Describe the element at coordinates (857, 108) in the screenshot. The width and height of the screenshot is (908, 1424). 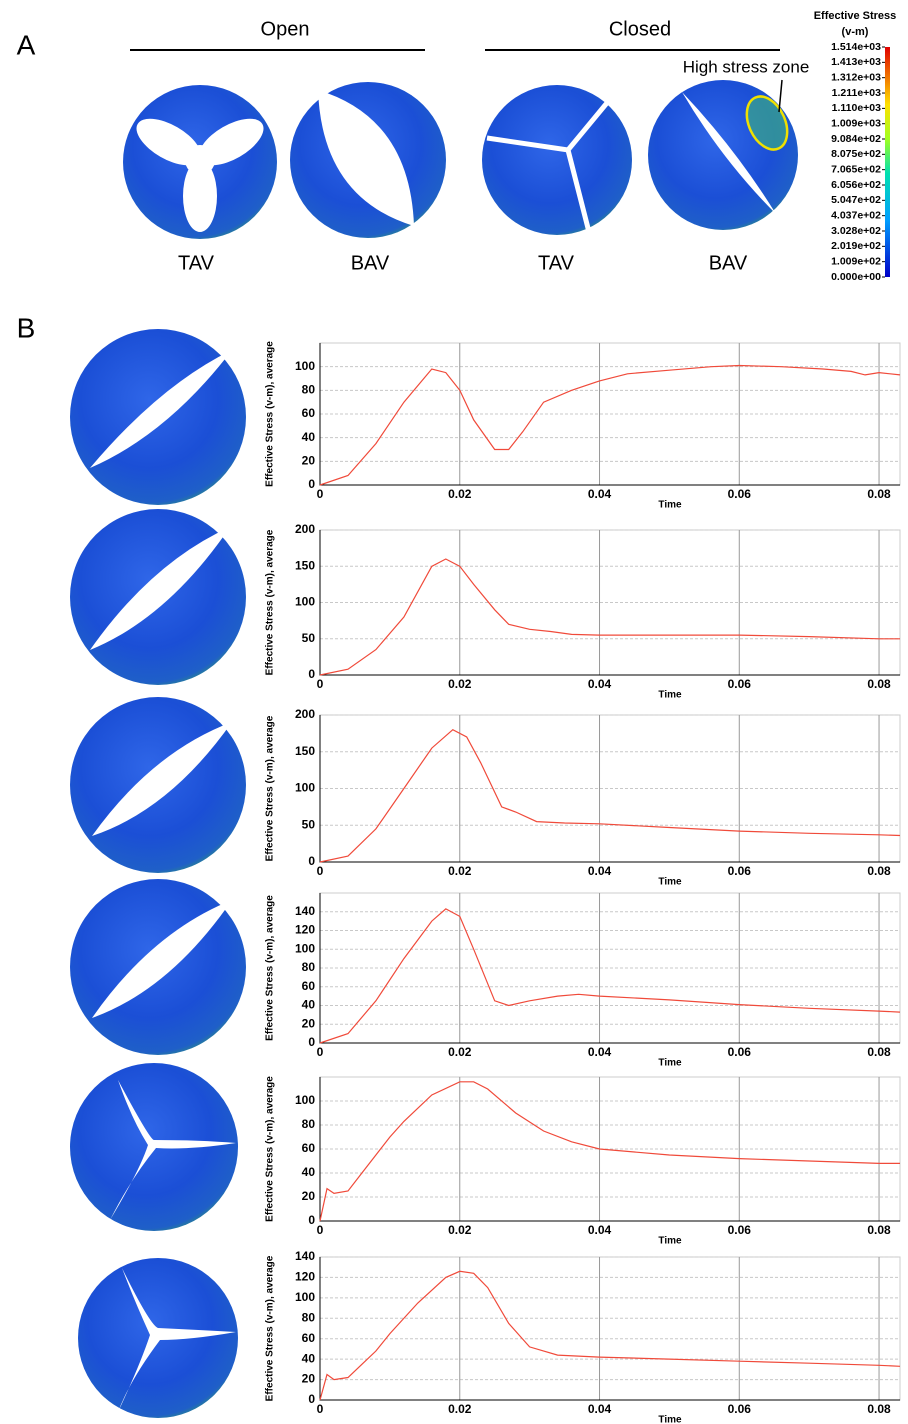
I see `colorbar-tick-label: 1.110e+03` at that location.